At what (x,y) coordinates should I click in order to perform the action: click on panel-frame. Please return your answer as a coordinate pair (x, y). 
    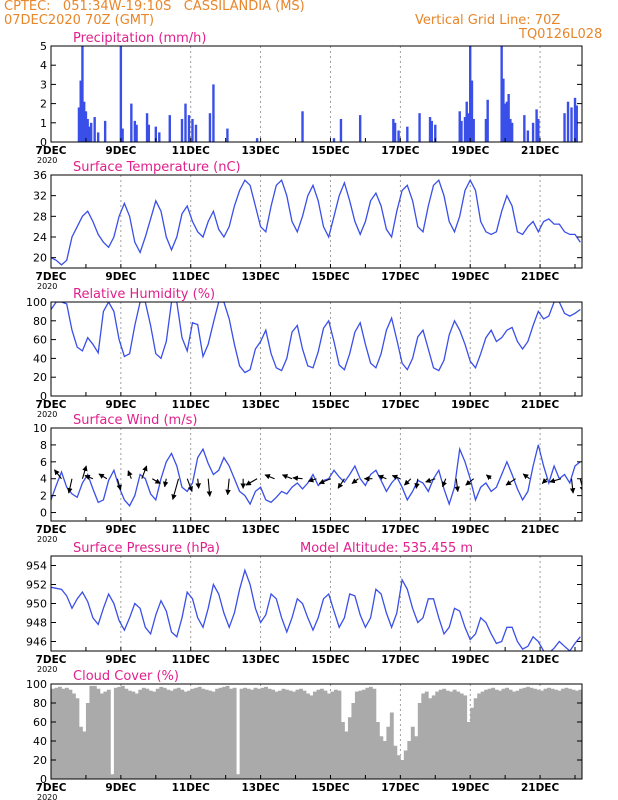
    Looking at the image, I should click on (316, 603).